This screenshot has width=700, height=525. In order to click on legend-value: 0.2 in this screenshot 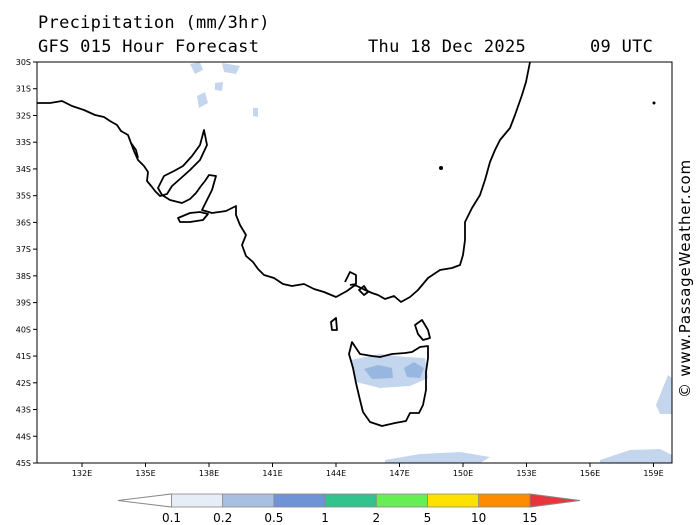, I will do `click(222, 518)`.